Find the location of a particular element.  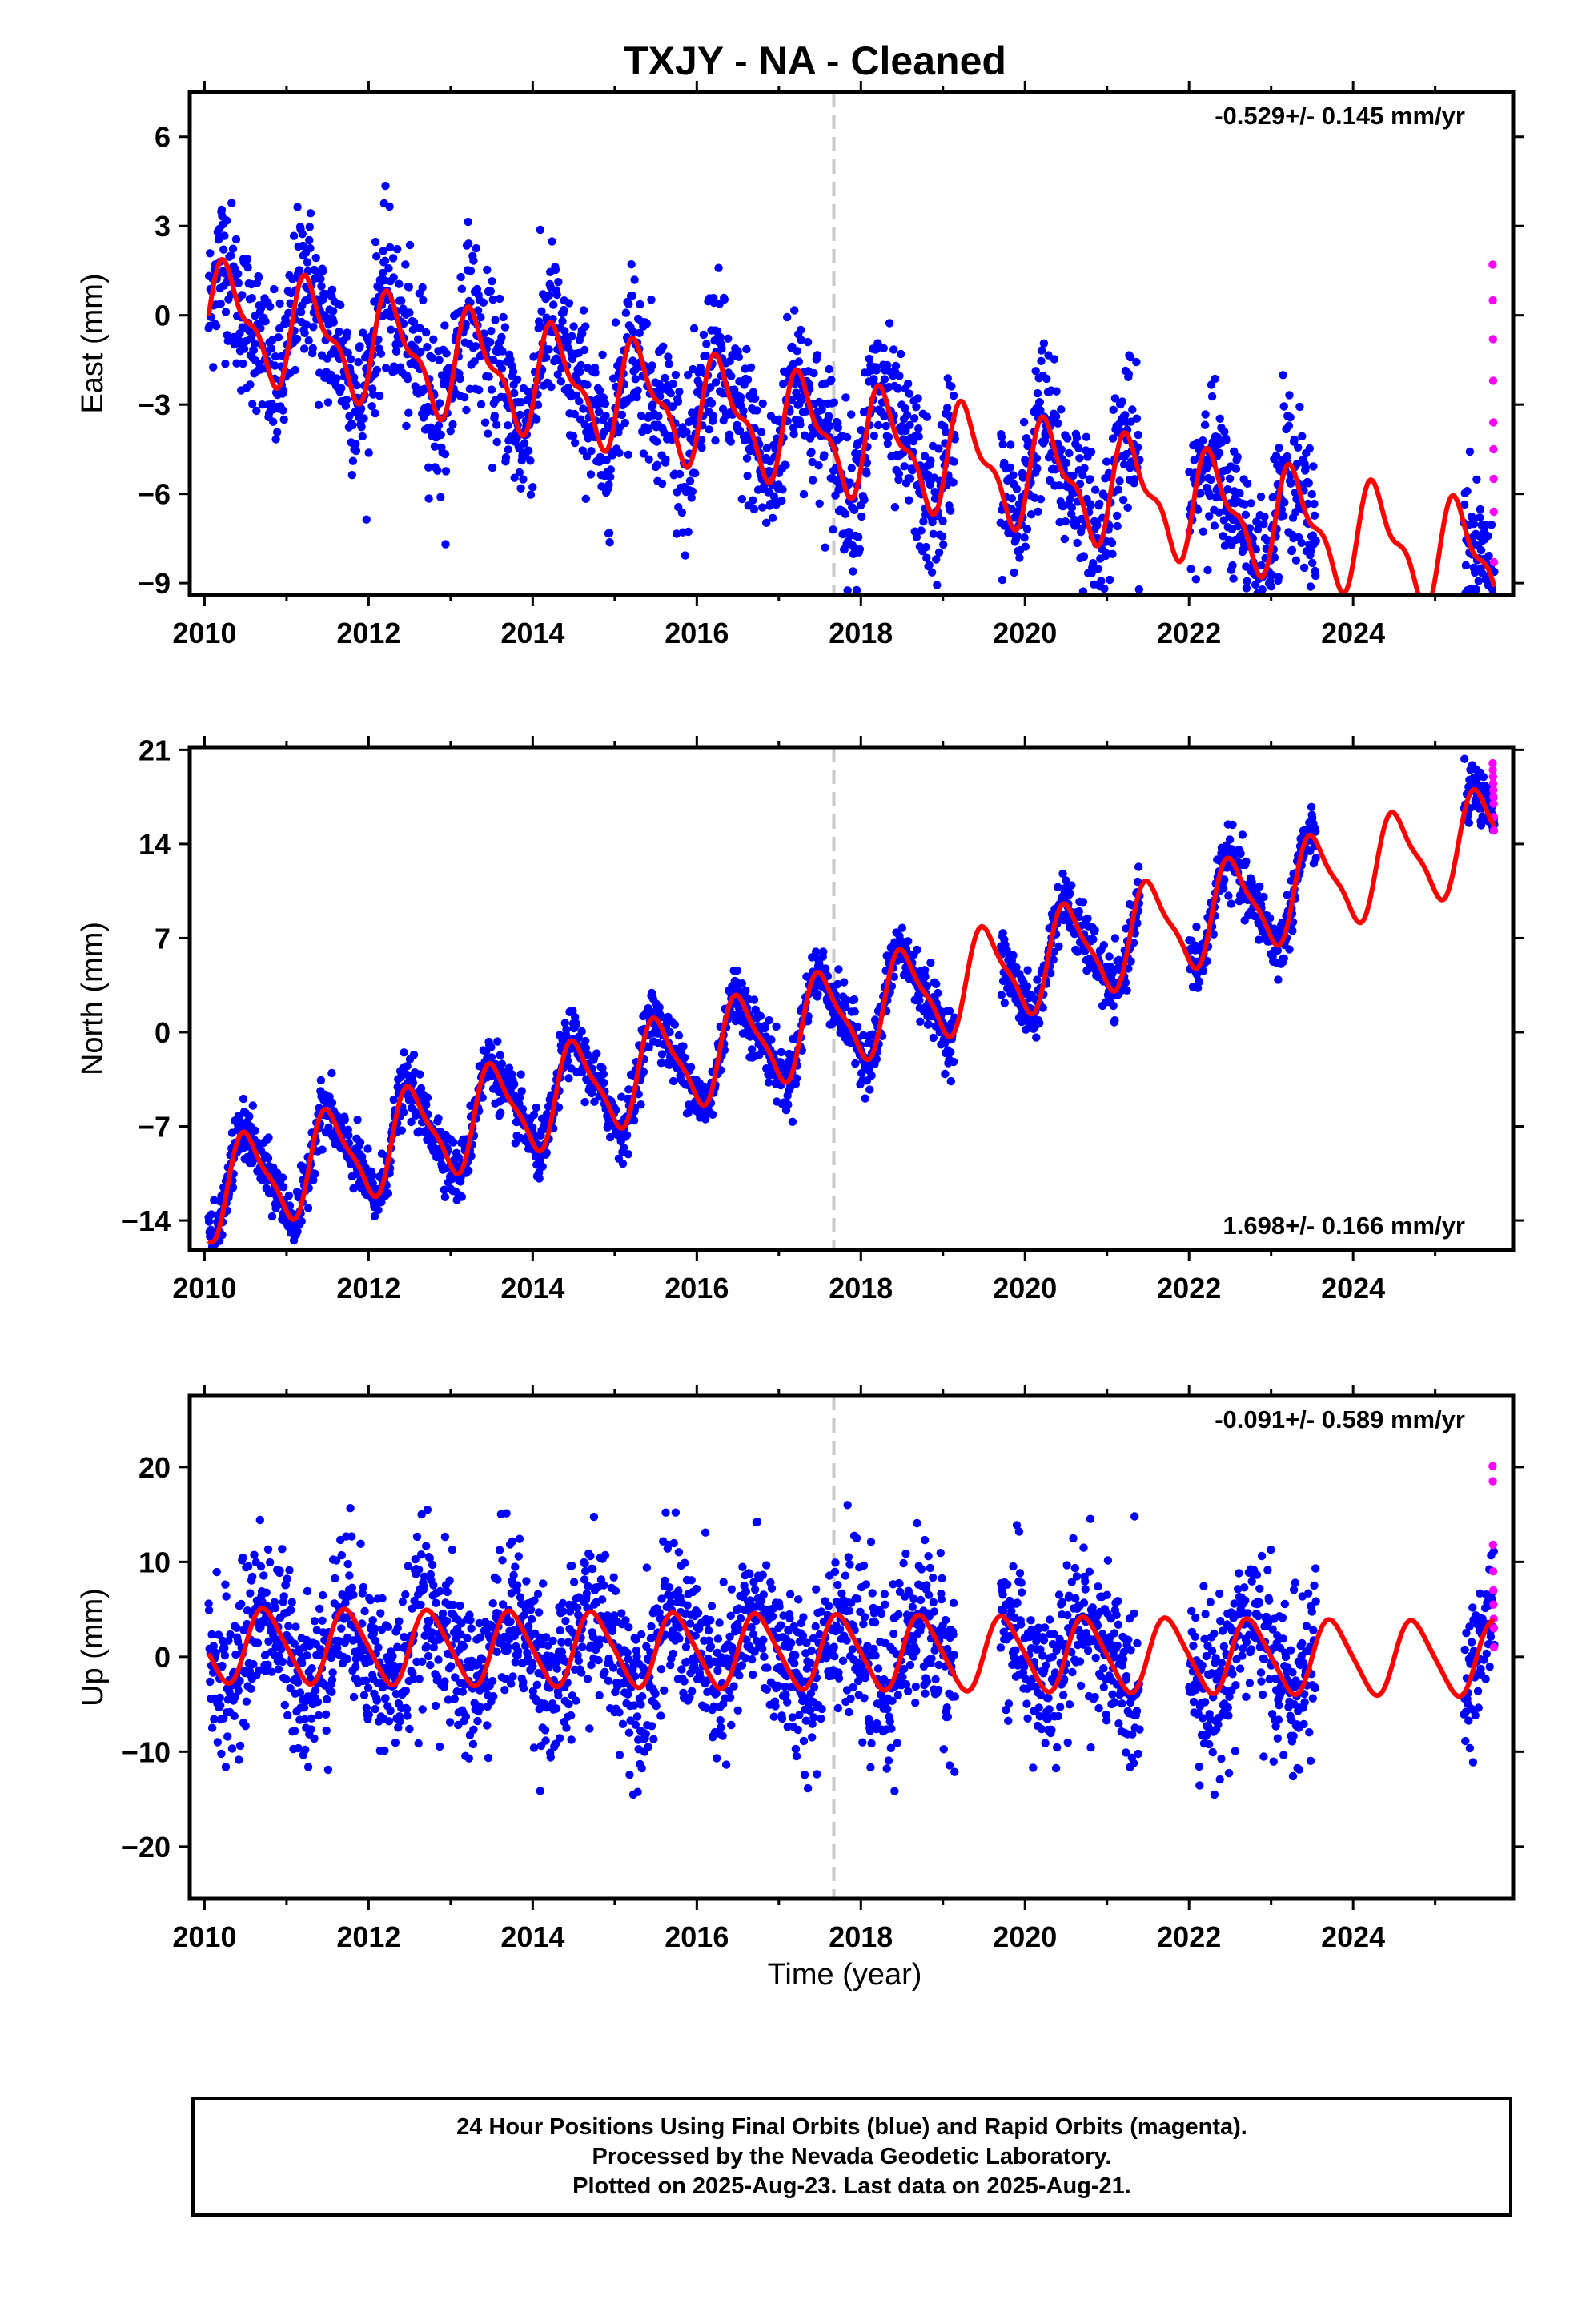

y-tick-label: −14 is located at coordinates (146, 1220).